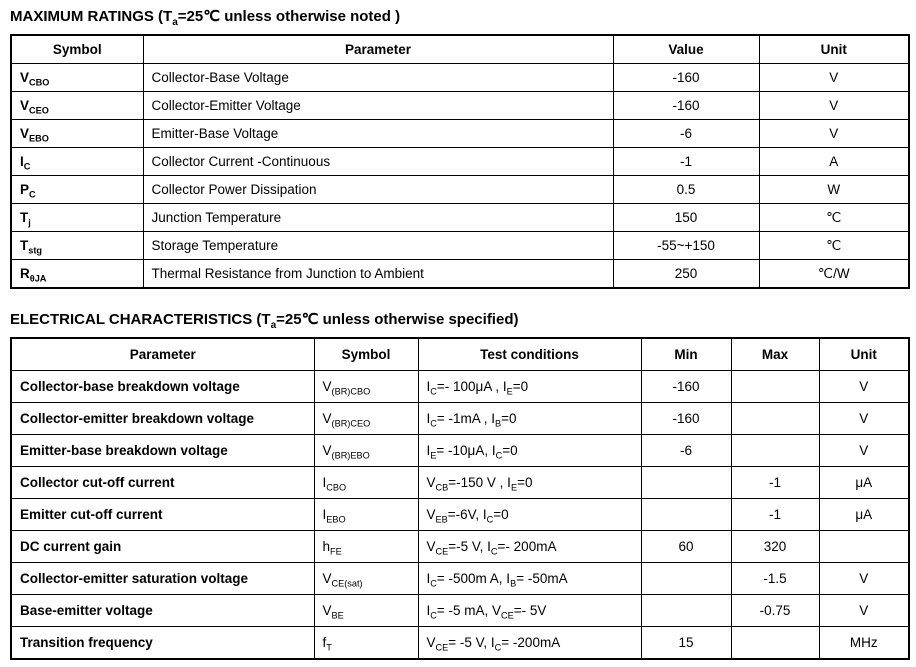  What do you see at coordinates (162, 610) in the screenshot?
I see `parameter-cell: Base-emitter voltage` at bounding box center [162, 610].